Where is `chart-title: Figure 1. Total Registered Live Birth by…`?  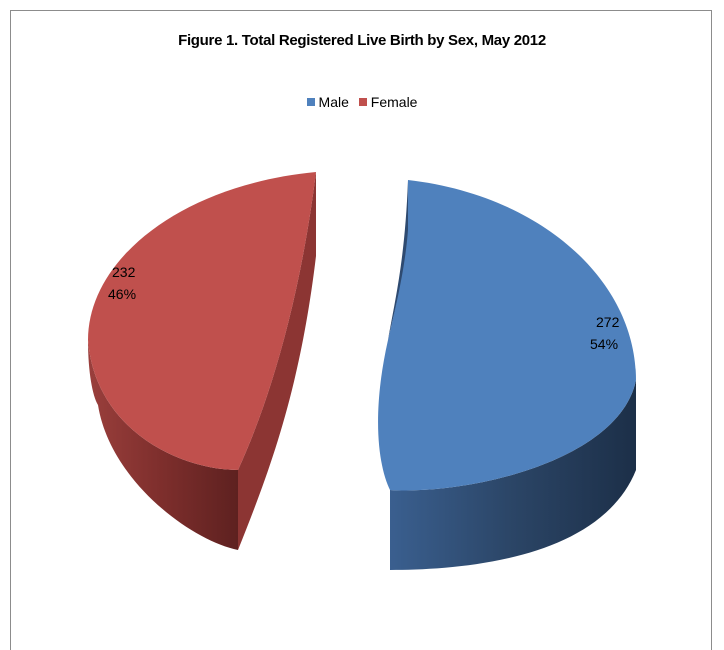
chart-title: Figure 1. Total Registered Live Birth by… is located at coordinates (362, 40).